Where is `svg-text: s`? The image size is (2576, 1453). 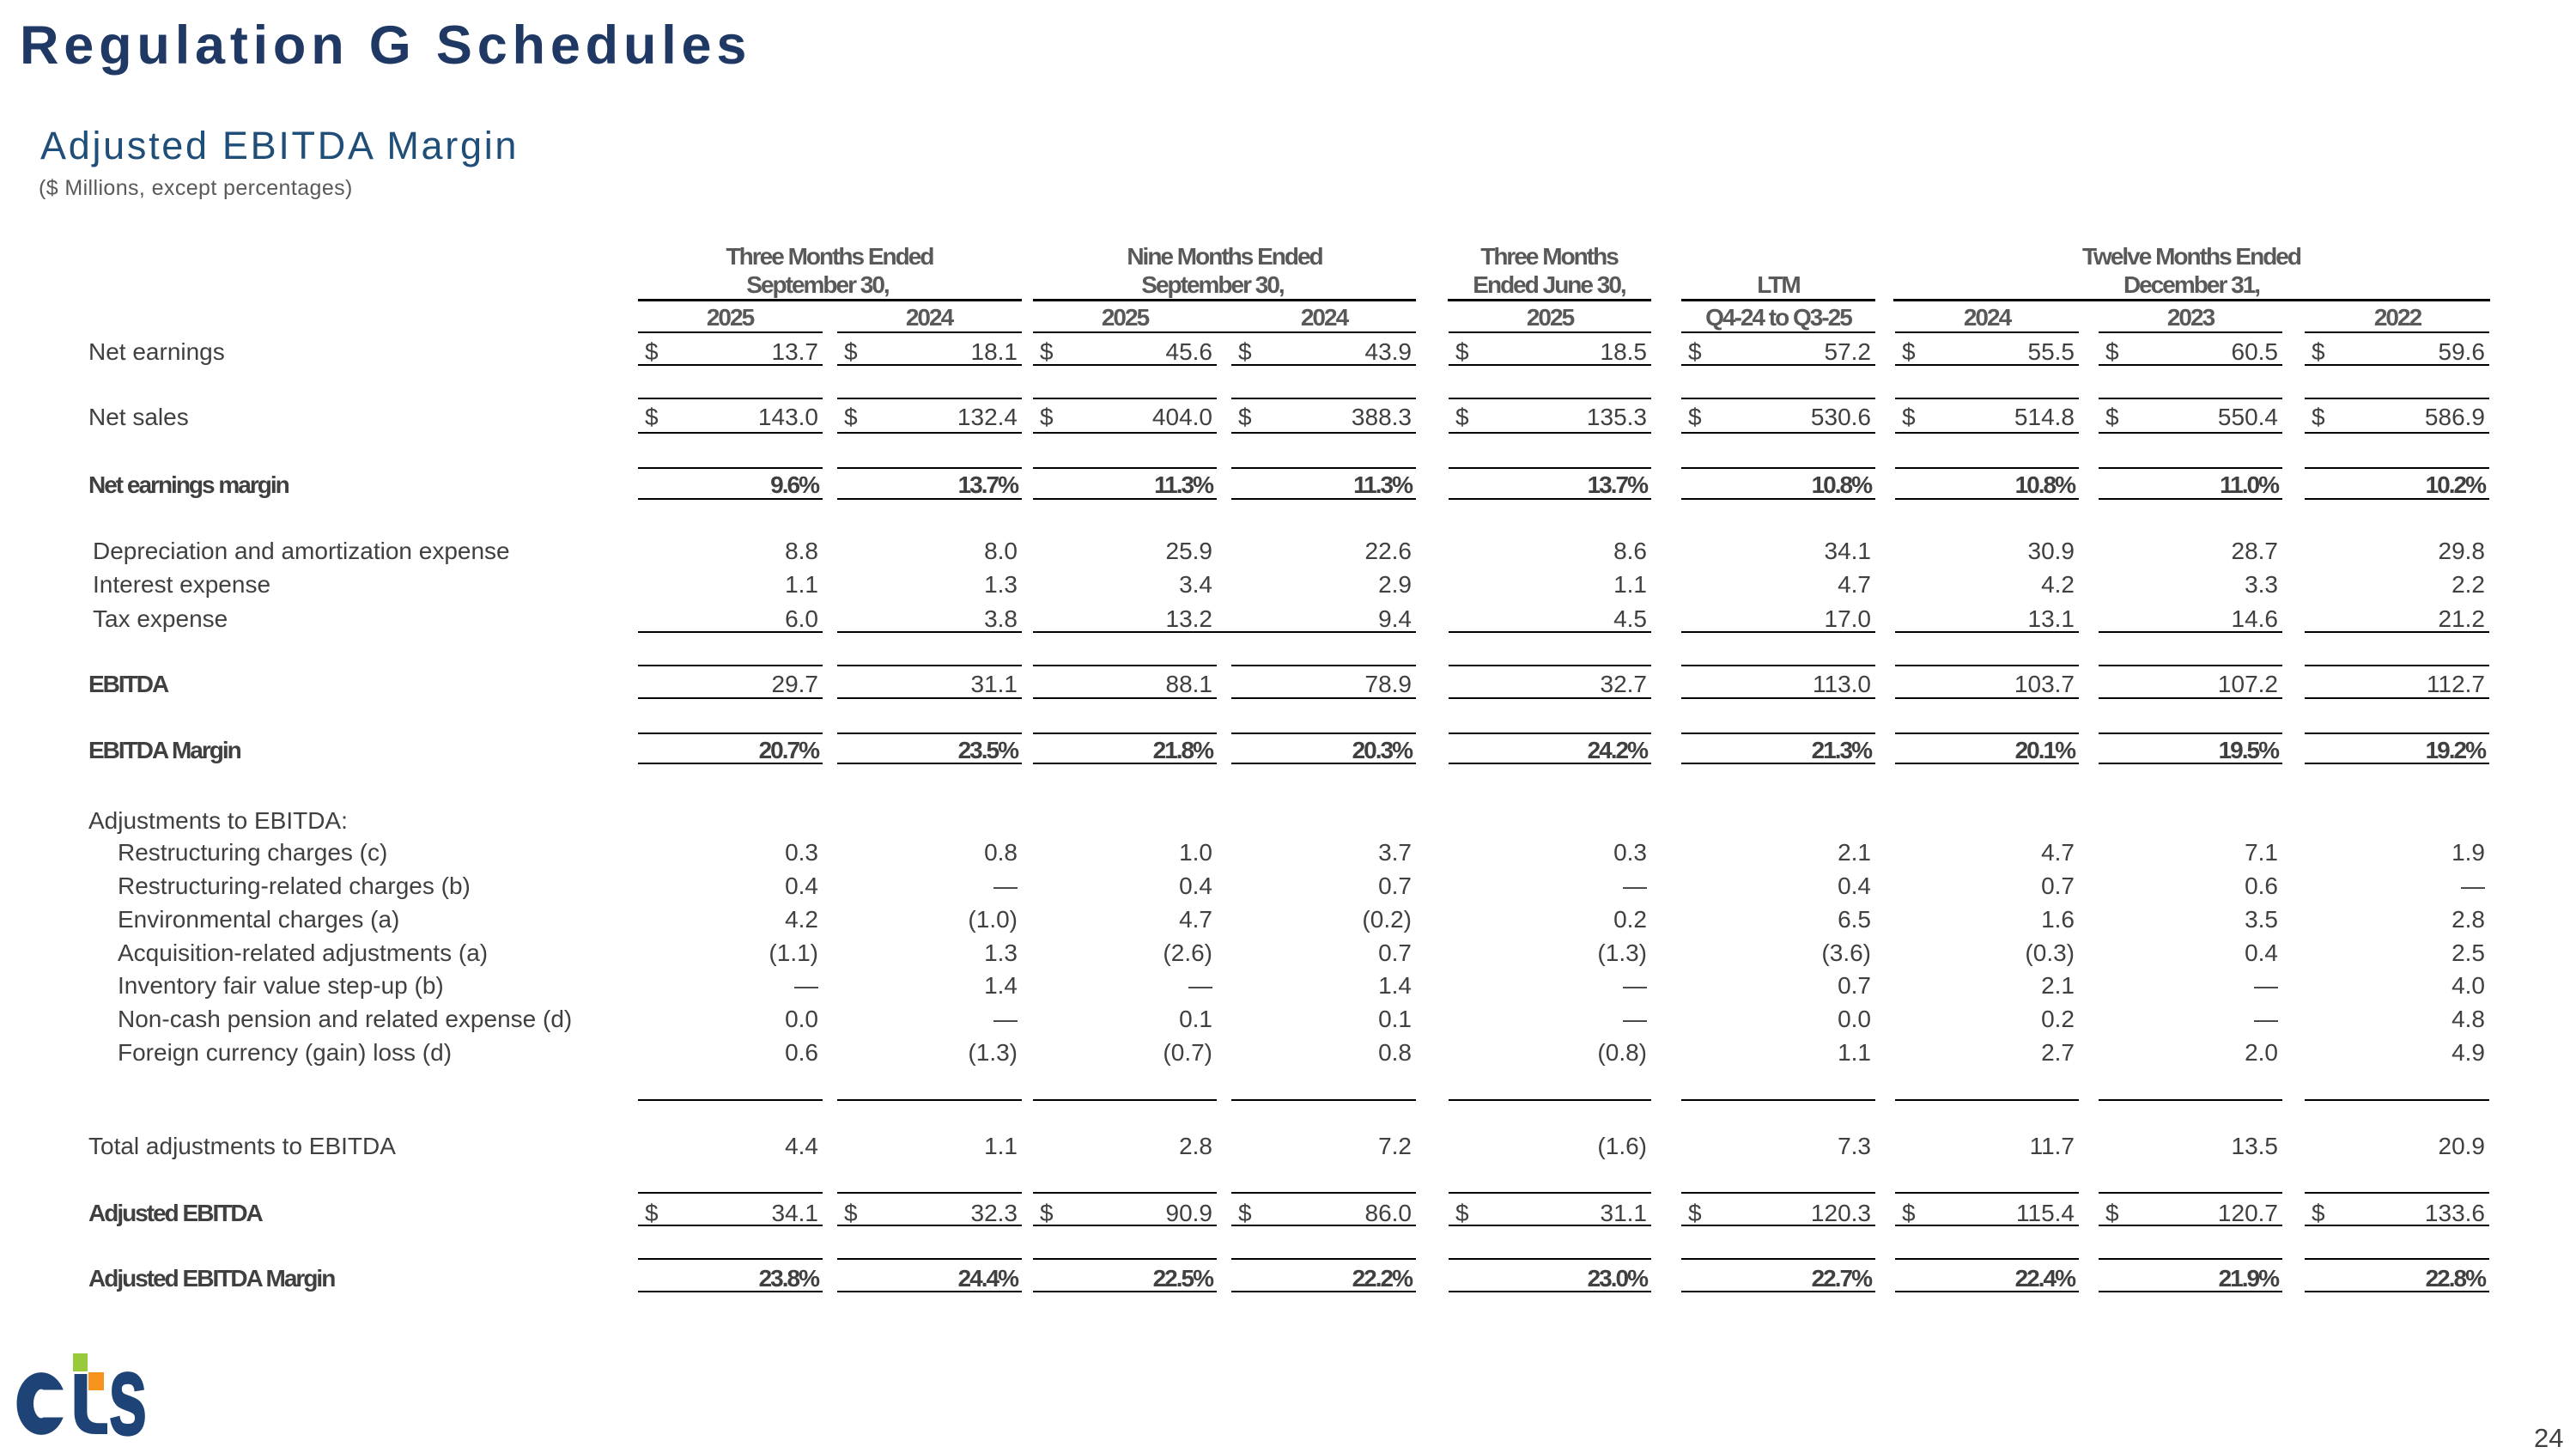 svg-text: s is located at coordinates (128, 1395).